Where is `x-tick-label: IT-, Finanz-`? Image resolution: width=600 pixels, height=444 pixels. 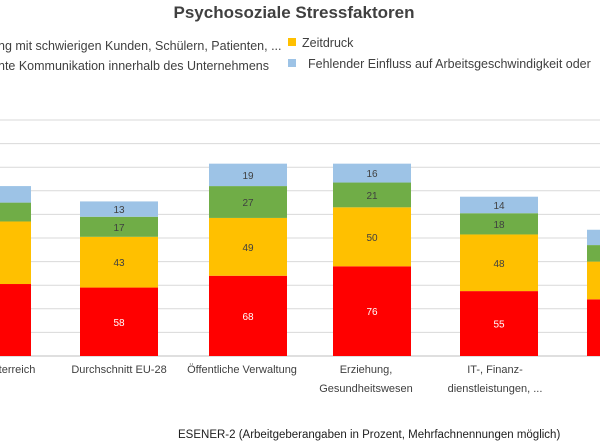
x-tick-label: IT-, Finanz- is located at coordinates (495, 370).